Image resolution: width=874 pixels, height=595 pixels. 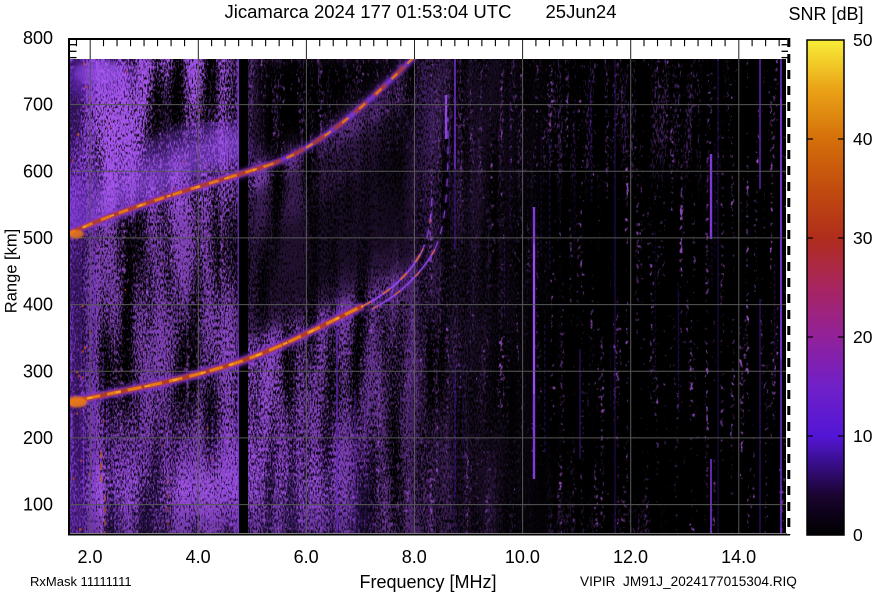 I want to click on svg-text: 14.0, so click(x=738, y=557).